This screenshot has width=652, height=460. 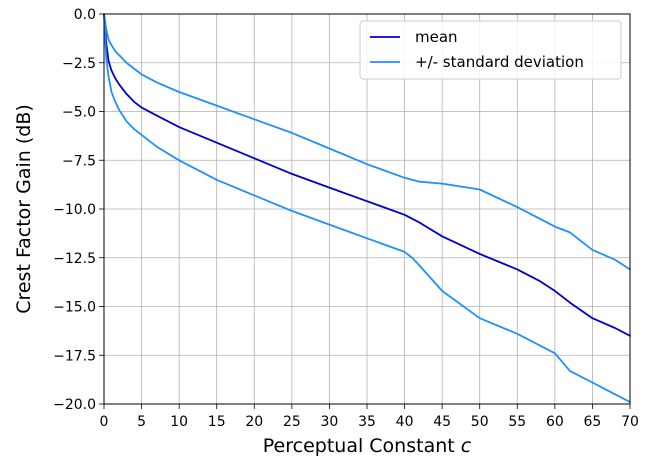 What do you see at coordinates (74, 356) in the screenshot?
I see `y-tick-label: −17.5` at bounding box center [74, 356].